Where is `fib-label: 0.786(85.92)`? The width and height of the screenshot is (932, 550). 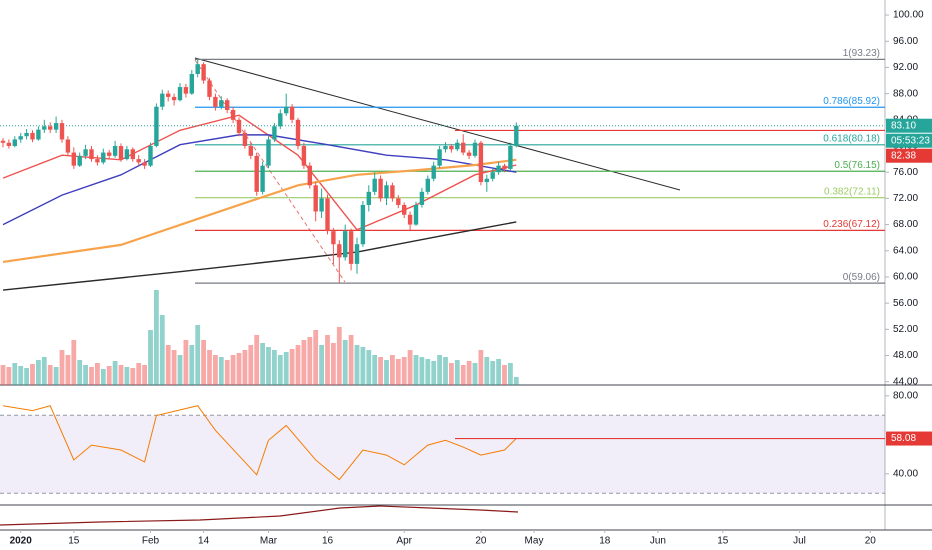 fib-label: 0.786(85.92) is located at coordinates (851, 101).